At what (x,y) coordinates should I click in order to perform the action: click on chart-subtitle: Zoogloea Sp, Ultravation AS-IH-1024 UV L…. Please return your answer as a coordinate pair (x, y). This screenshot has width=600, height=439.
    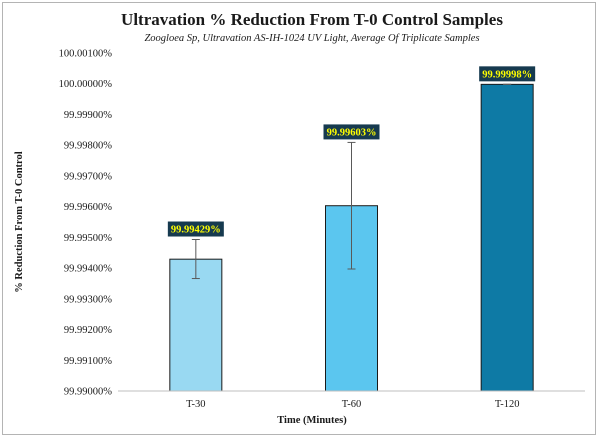
    Looking at the image, I should click on (311, 38).